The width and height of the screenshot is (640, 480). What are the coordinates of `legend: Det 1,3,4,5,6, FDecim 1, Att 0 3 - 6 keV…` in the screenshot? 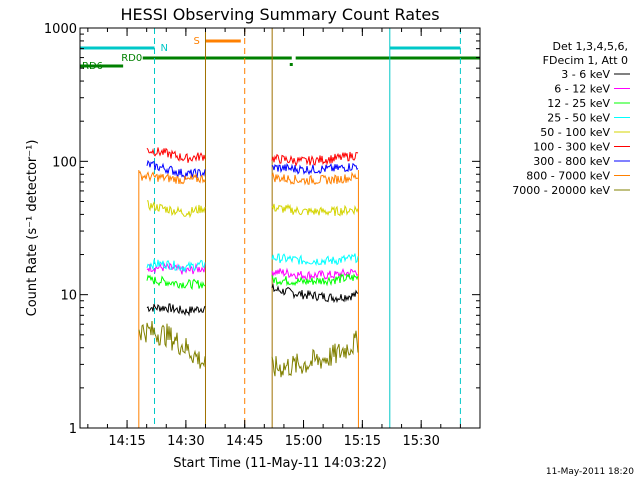 It's located at (571, 118).